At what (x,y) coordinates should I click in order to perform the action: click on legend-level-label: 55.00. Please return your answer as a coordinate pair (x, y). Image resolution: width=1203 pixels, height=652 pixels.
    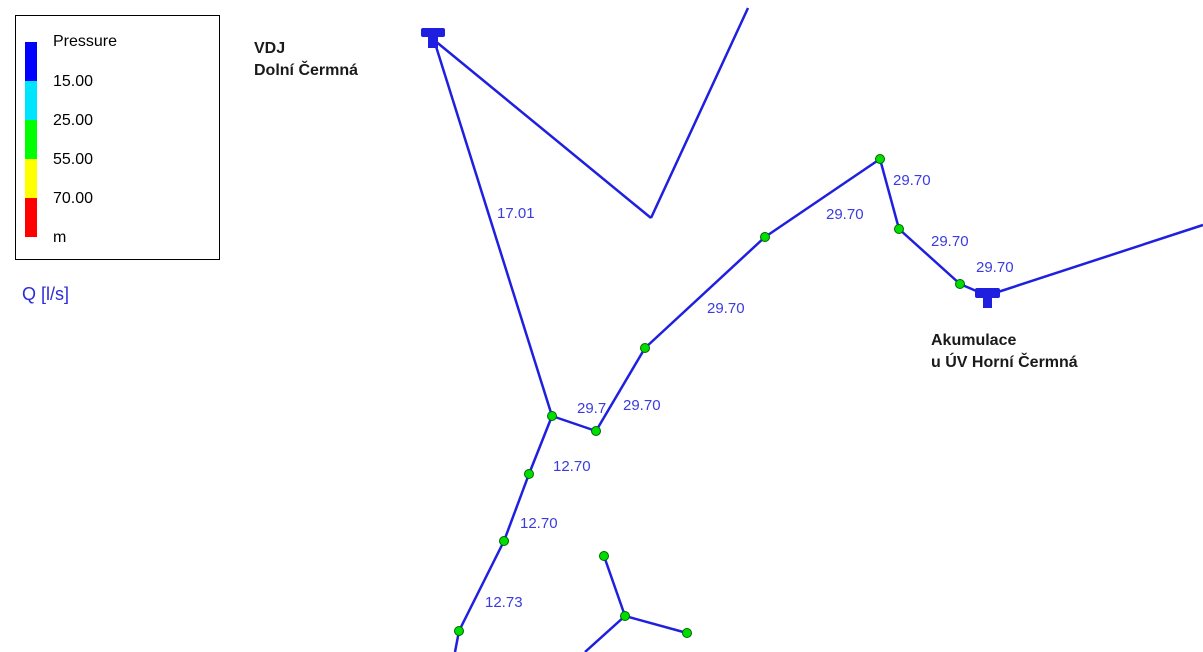
    Looking at the image, I should click on (73, 159).